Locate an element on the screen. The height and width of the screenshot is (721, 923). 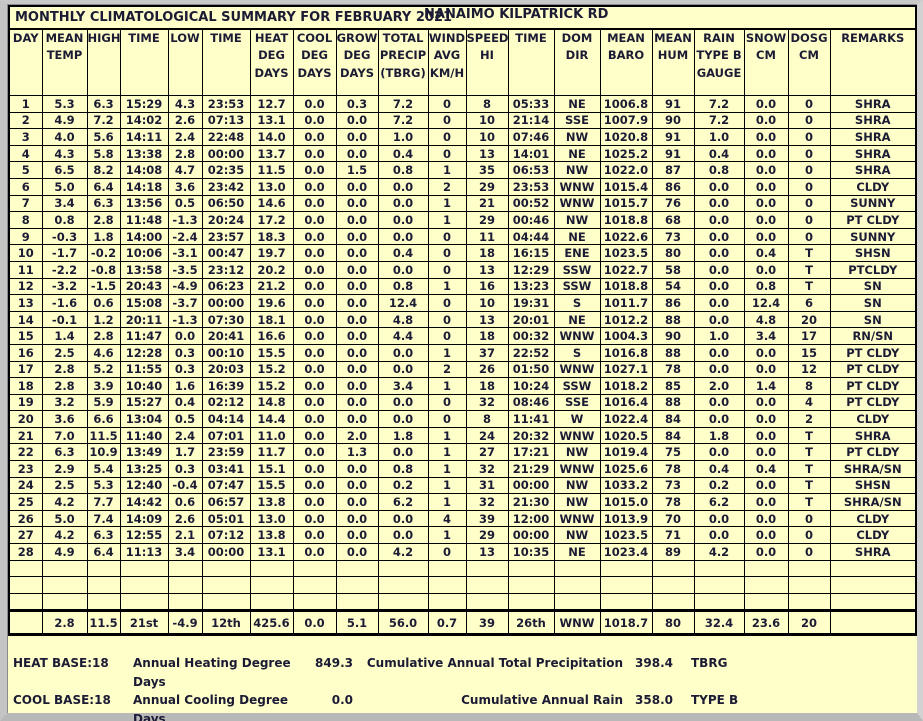
cell-low_time: 00:00 is located at coordinates (226, 552).